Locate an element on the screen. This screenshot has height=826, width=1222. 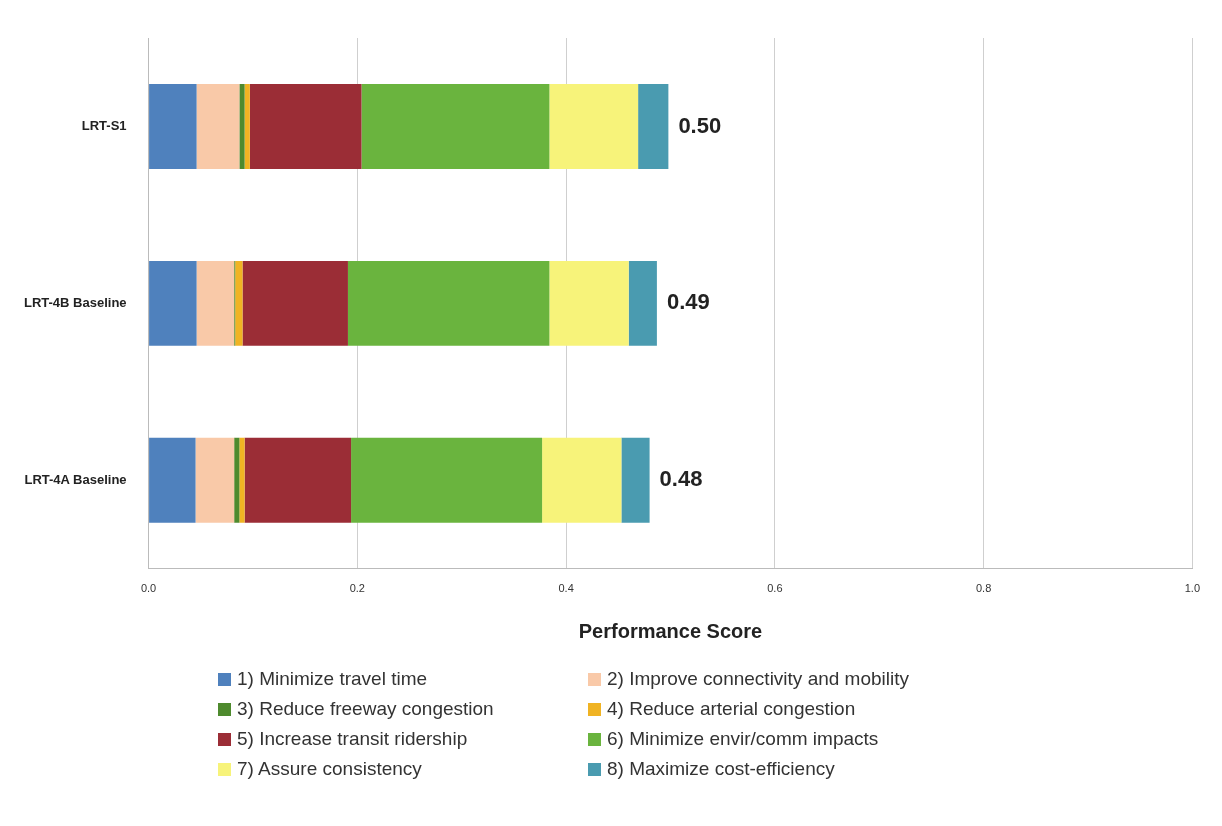
x-tick-label: 0.0 is located at coordinates (148, 588).